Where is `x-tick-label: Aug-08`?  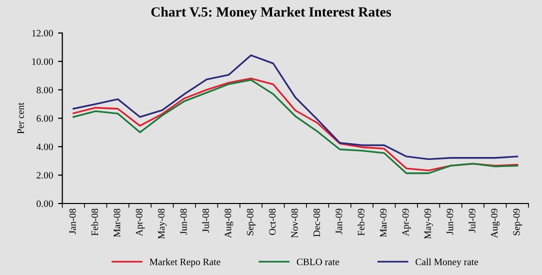
x-tick-label: Aug-08 is located at coordinates (229, 223).